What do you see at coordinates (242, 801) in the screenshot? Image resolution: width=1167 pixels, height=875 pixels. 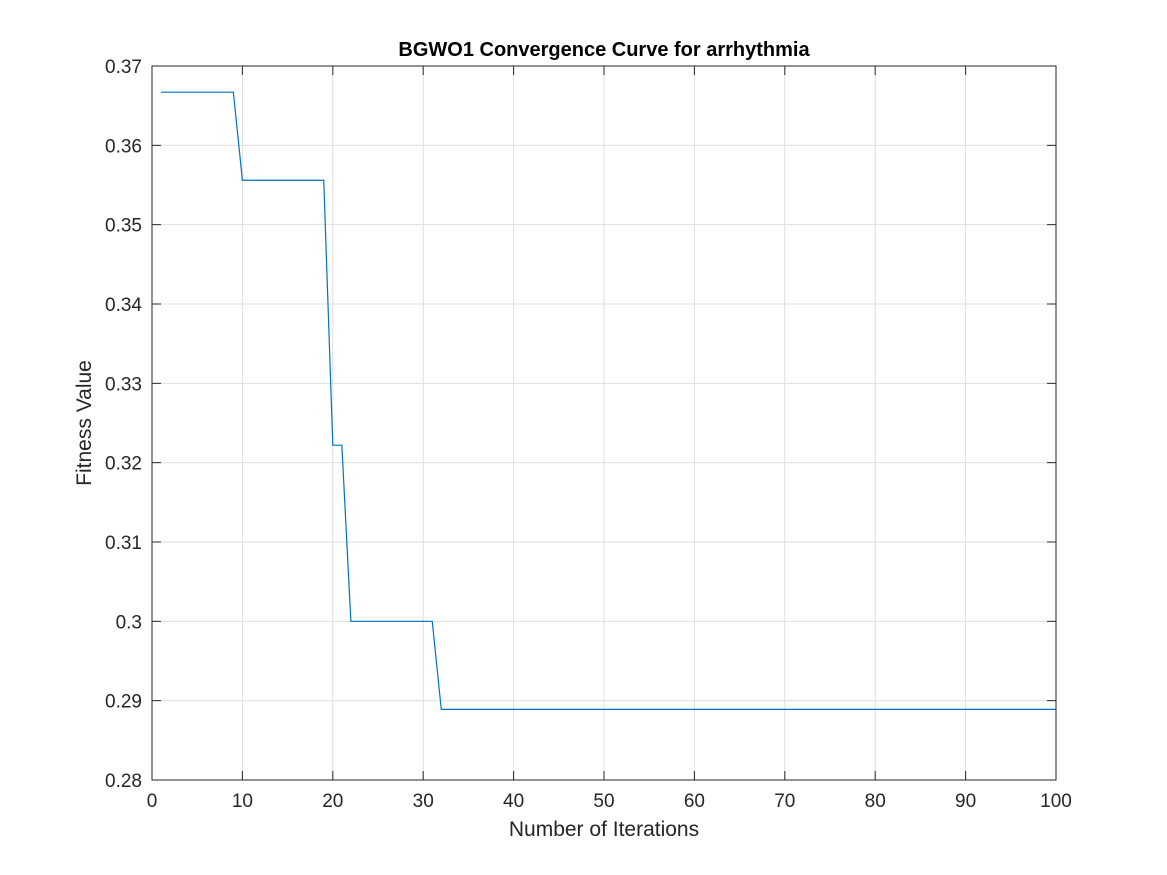 I see `x-tick-label: 10` at bounding box center [242, 801].